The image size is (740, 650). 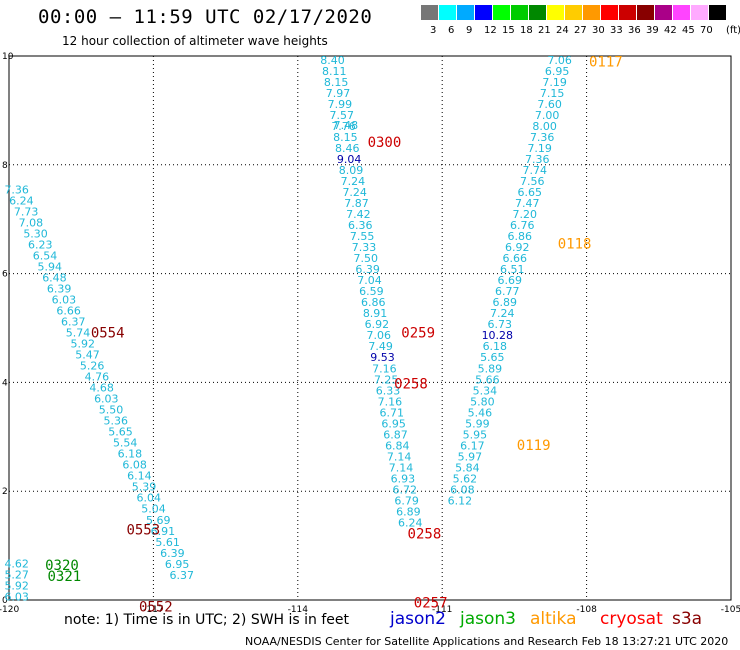 I want to click on satellite-jason2: jason2, so click(x=418, y=619).